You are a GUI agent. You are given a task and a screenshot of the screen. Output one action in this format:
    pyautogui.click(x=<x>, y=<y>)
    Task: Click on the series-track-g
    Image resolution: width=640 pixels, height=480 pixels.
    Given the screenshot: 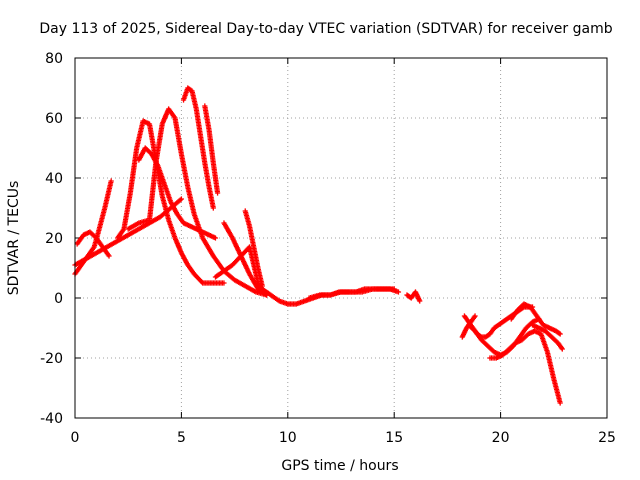 What is the action you would take?
    pyautogui.click(x=198, y=148)
    